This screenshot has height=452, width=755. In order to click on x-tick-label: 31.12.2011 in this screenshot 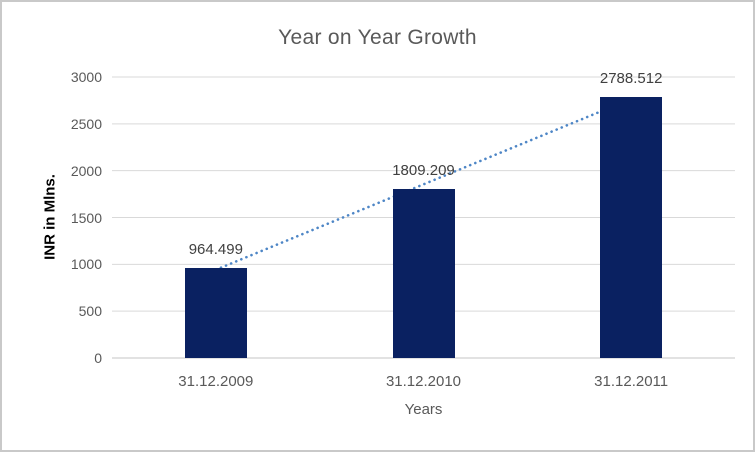, I will do `click(631, 381)`.